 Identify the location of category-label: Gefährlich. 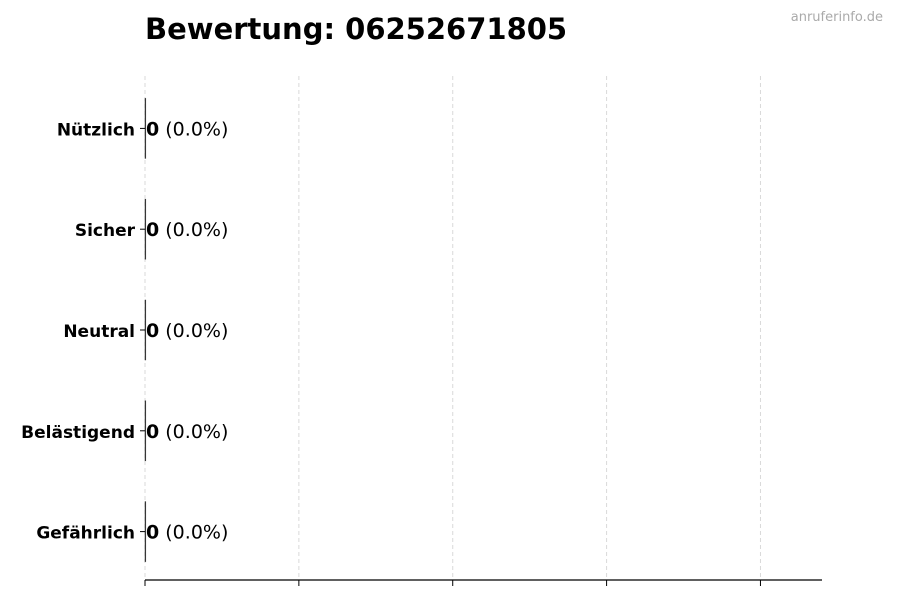
(85, 534).